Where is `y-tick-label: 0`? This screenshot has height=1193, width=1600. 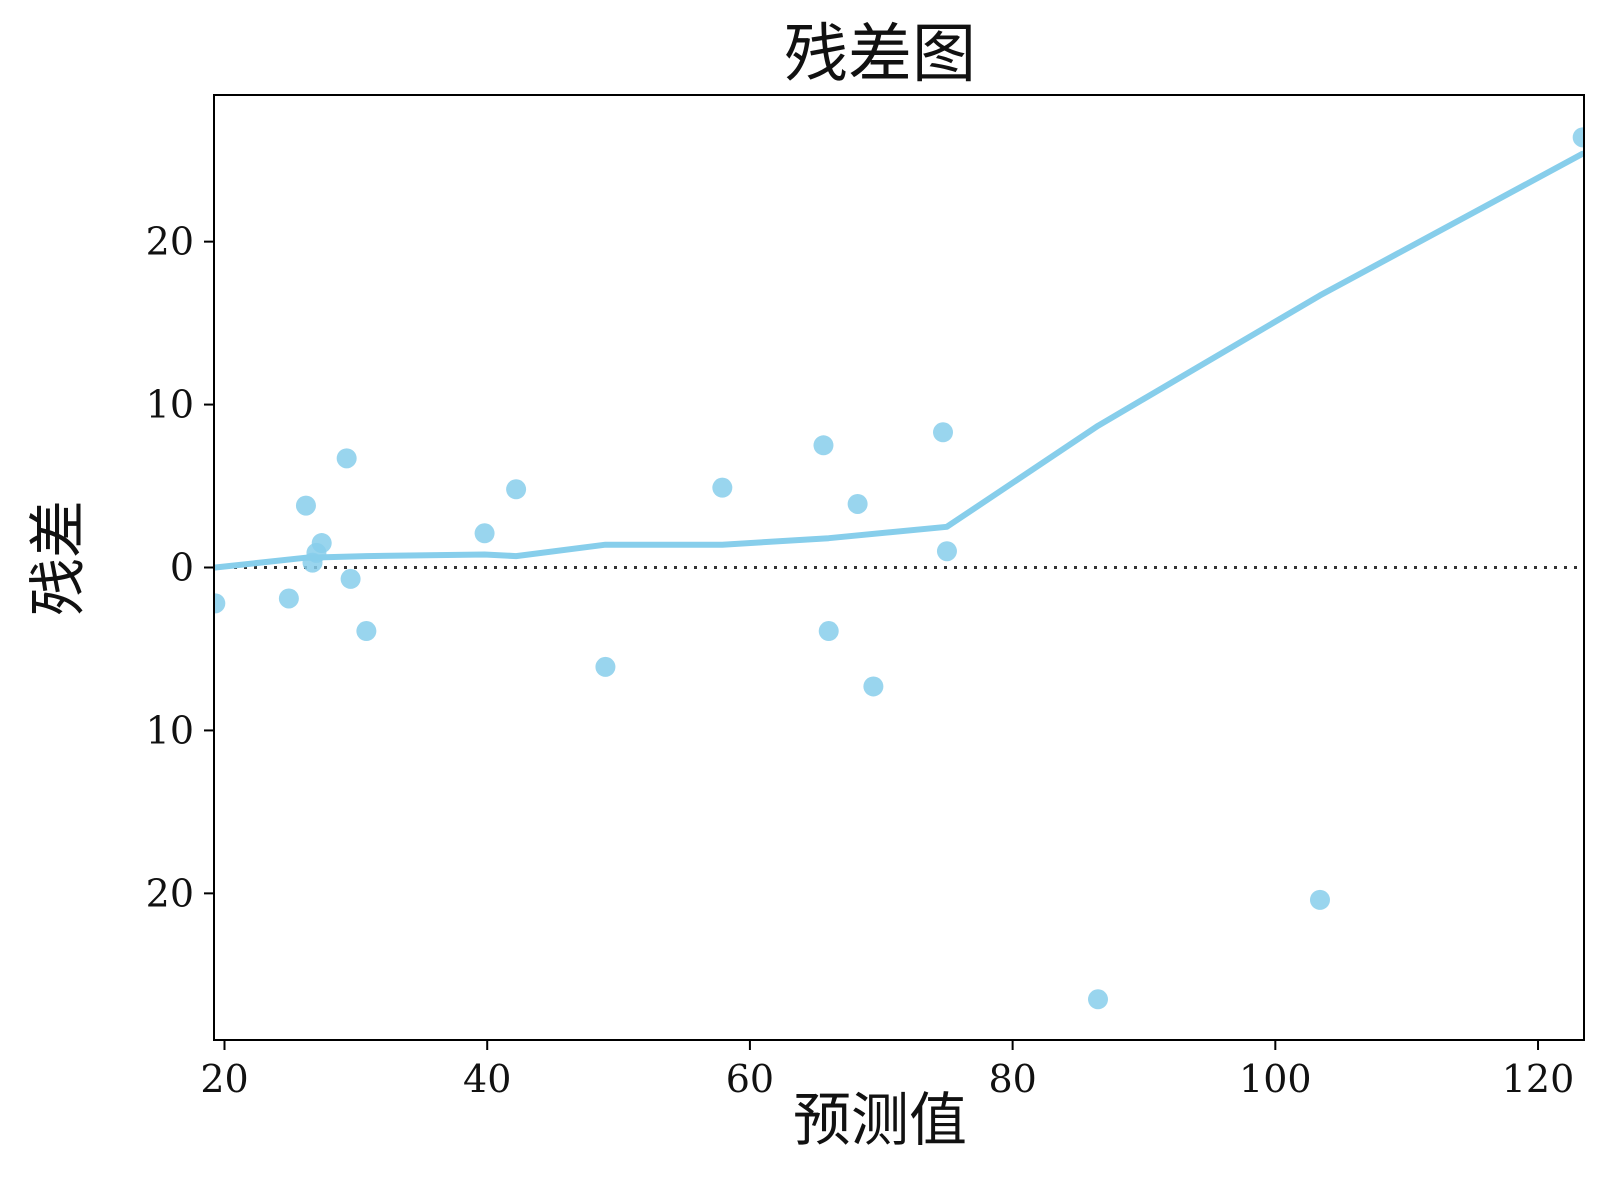
y-tick-label: 0 is located at coordinates (182, 568).